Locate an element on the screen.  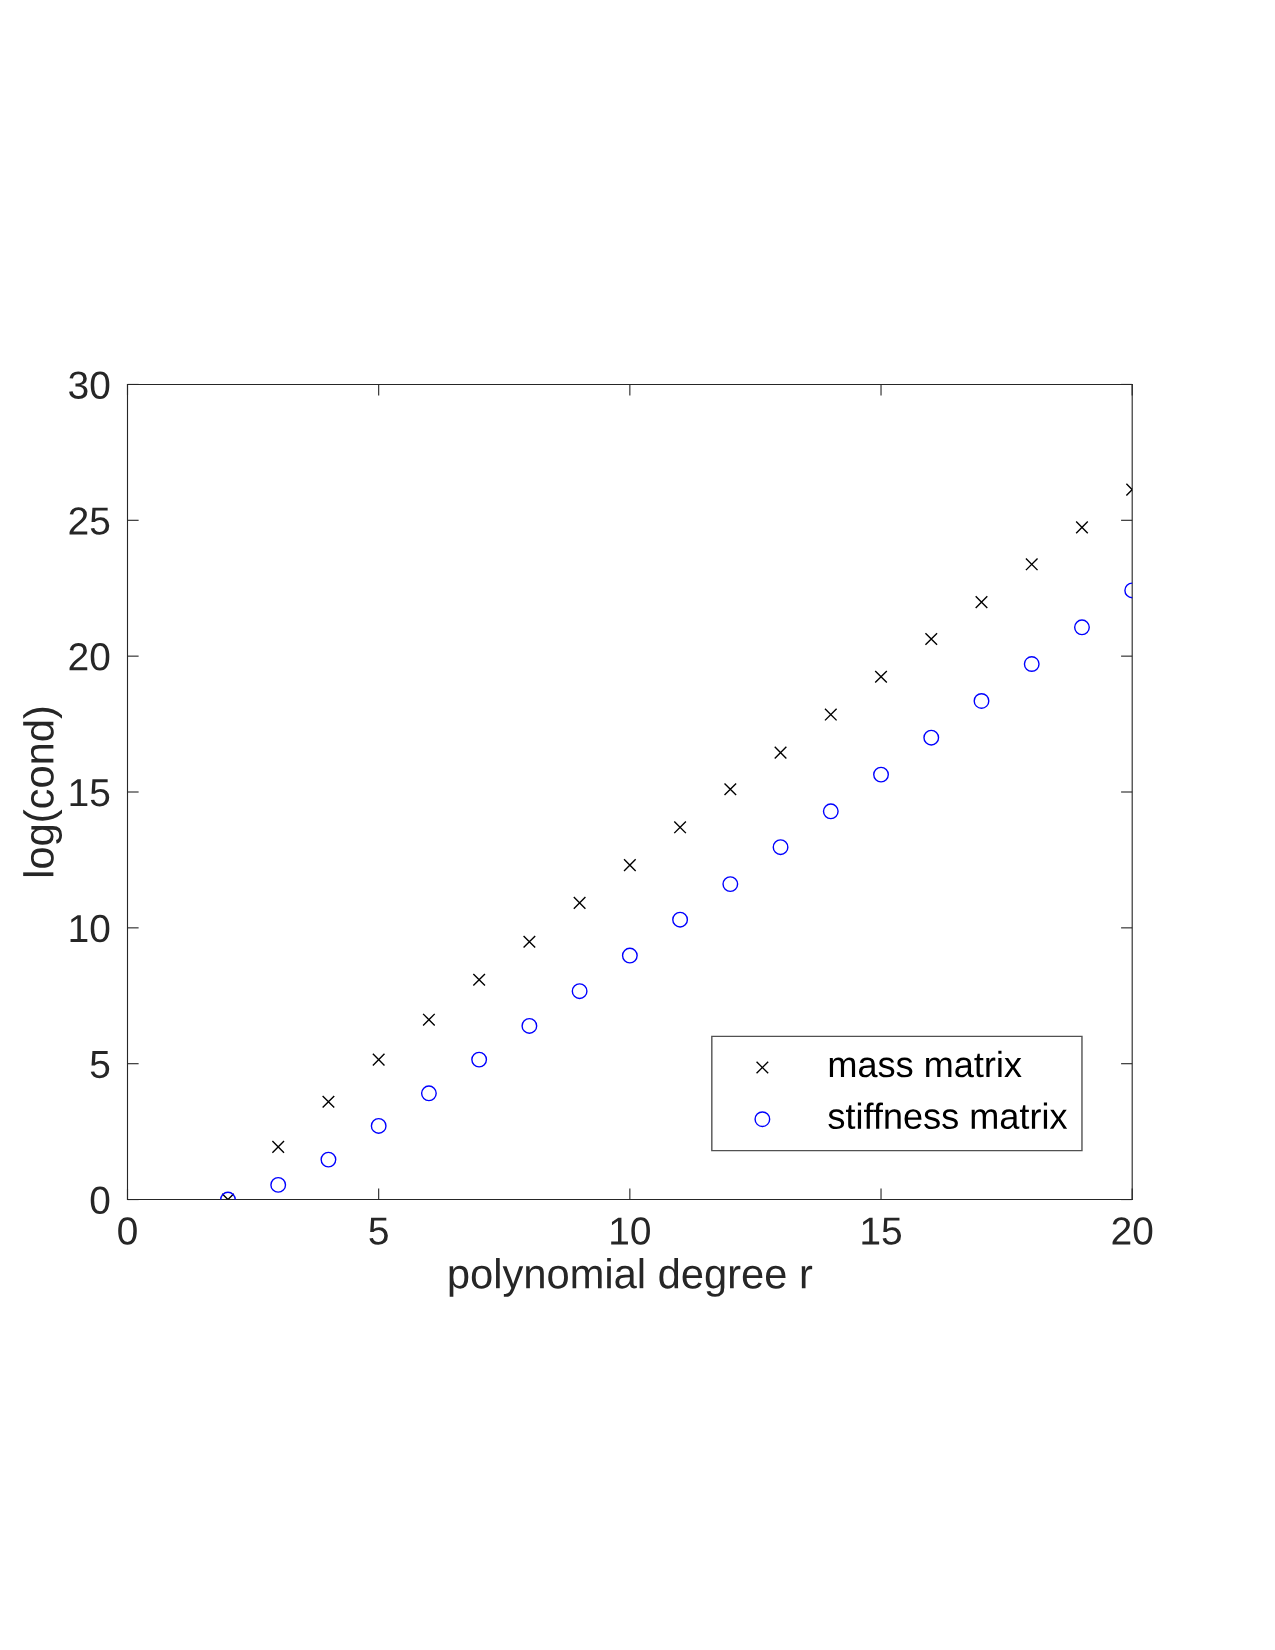
y-axis-title: log(cond) is located at coordinates (43, 792).